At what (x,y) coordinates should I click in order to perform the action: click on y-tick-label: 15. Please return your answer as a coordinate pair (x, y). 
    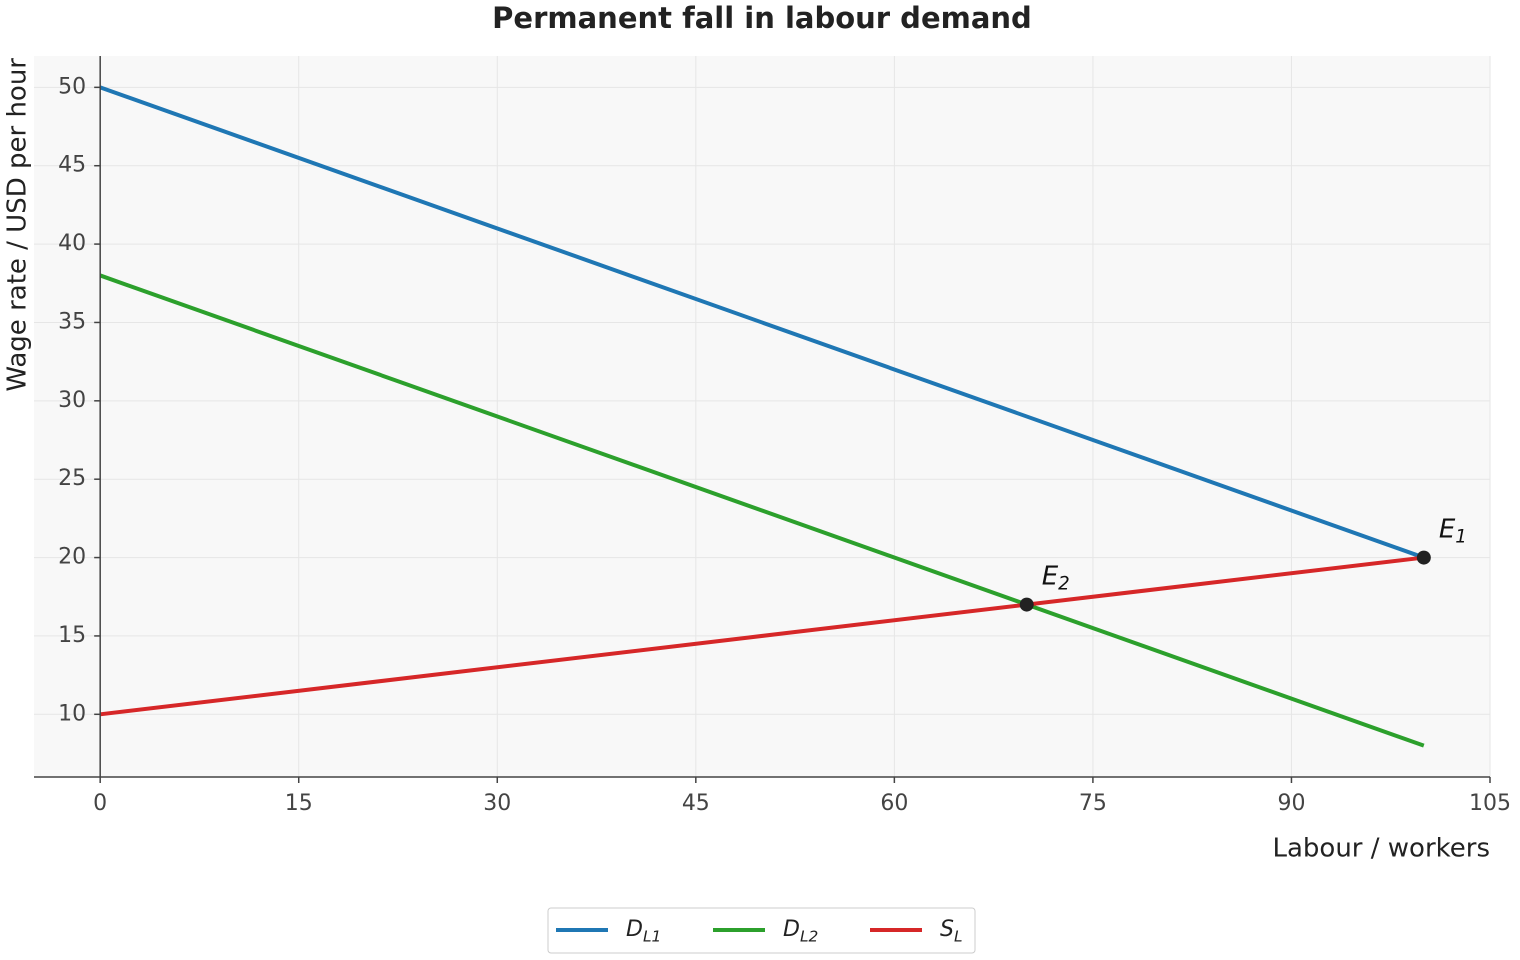
    Looking at the image, I should click on (72, 635).